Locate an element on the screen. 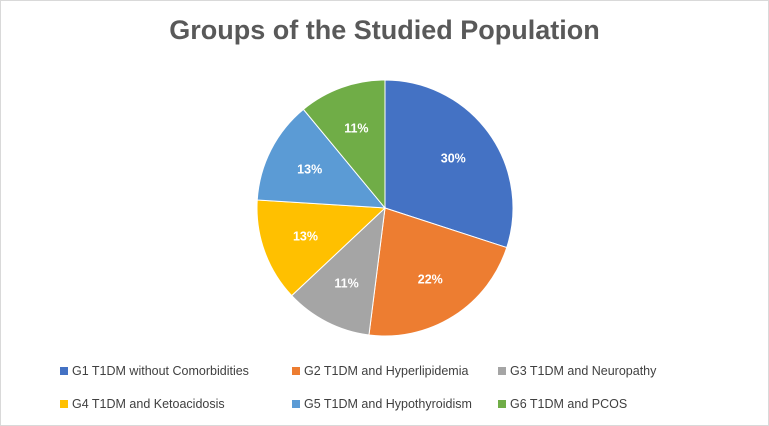 The width and height of the screenshot is (769, 426). slice-label-g3: 11% is located at coordinates (346, 283).